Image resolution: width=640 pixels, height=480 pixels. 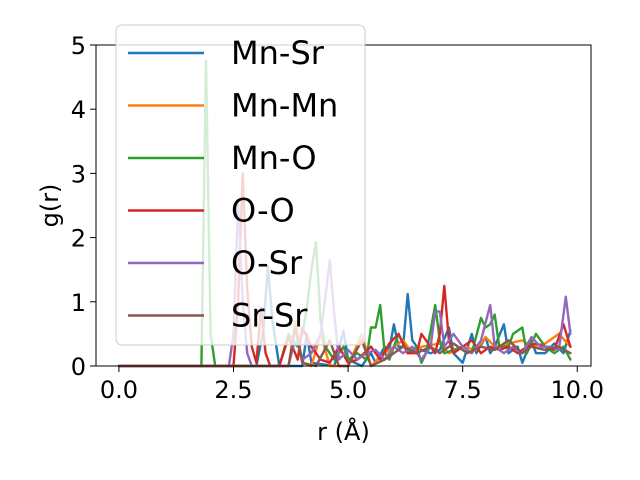 I want to click on series-line-sr-sr, so click(x=344, y=347).